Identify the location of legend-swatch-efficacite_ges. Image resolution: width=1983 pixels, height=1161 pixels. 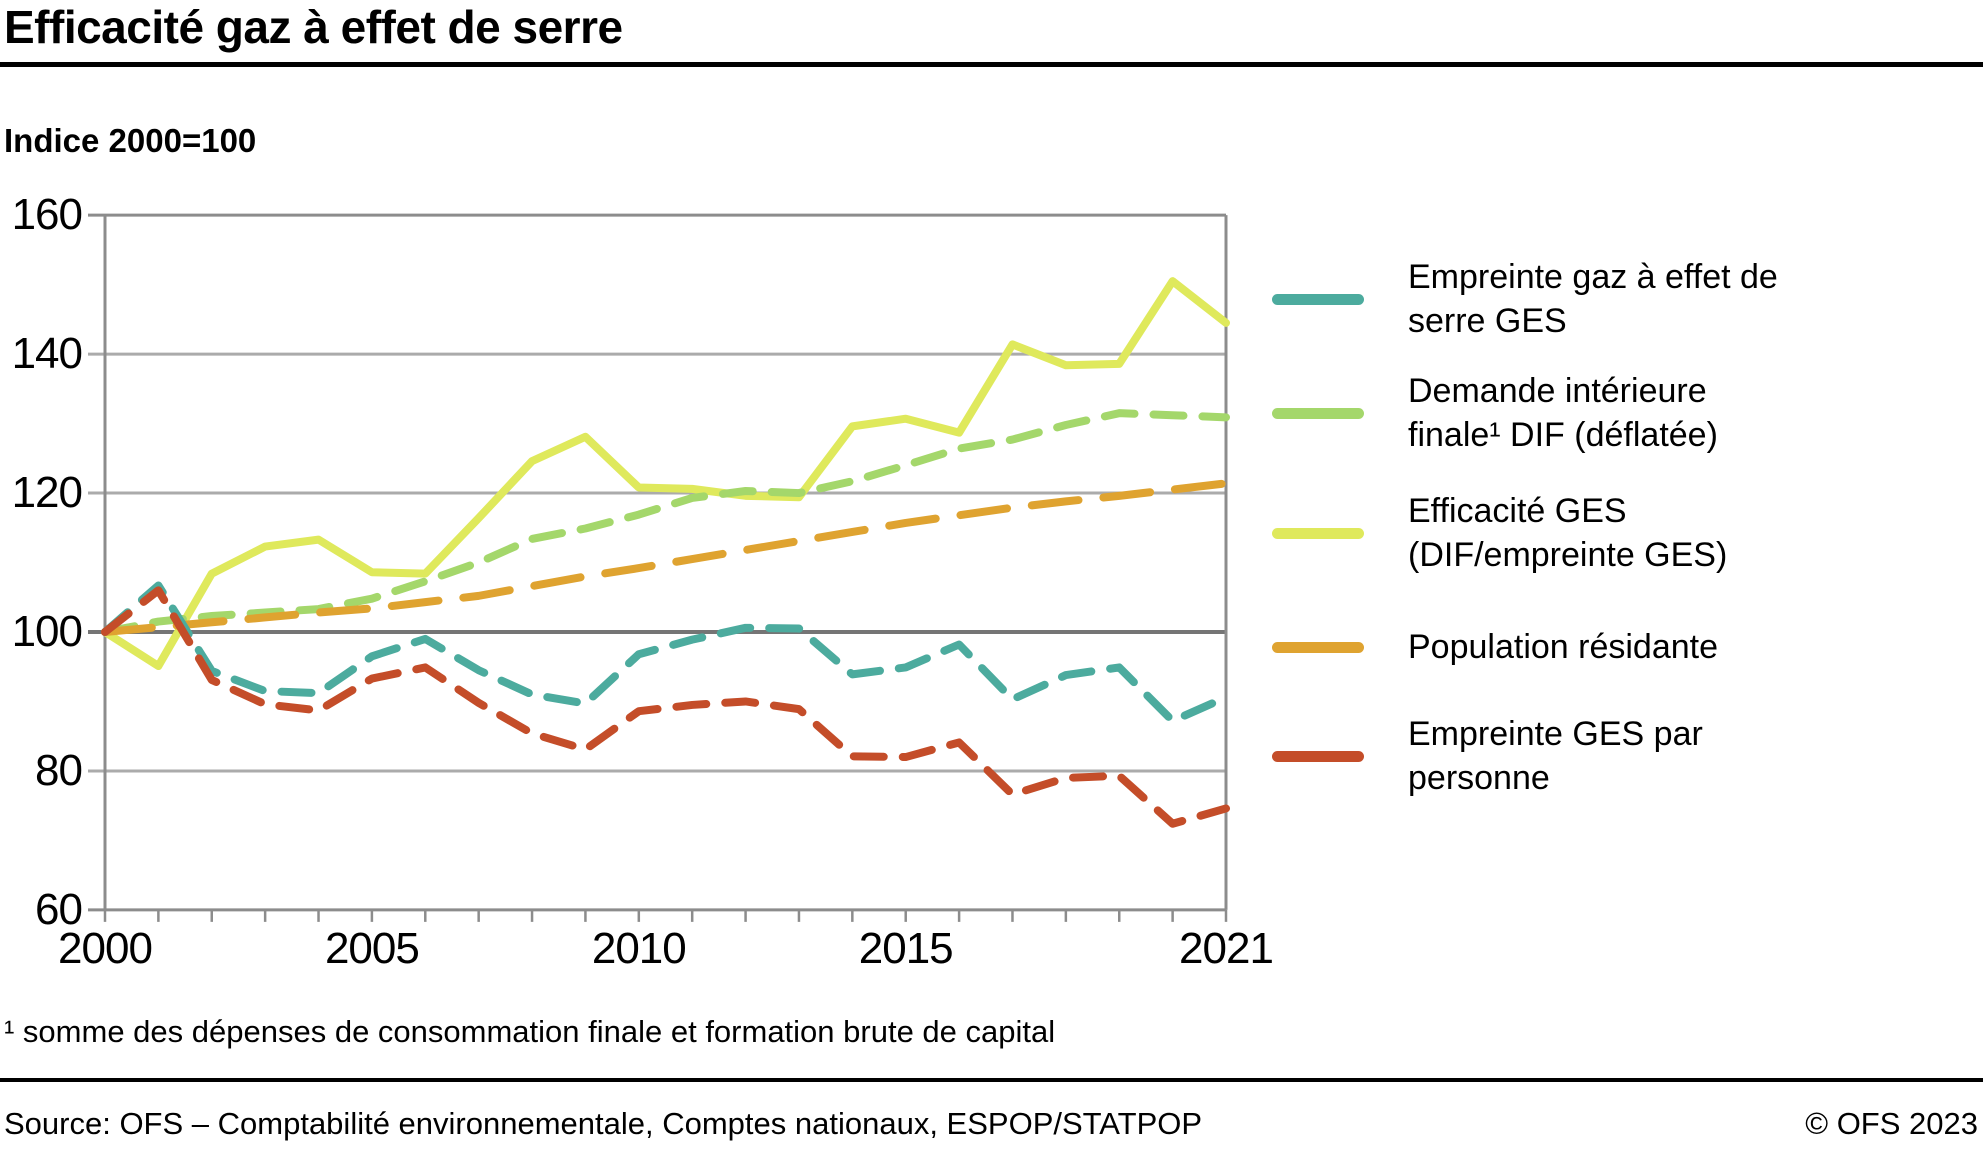
(1318, 533).